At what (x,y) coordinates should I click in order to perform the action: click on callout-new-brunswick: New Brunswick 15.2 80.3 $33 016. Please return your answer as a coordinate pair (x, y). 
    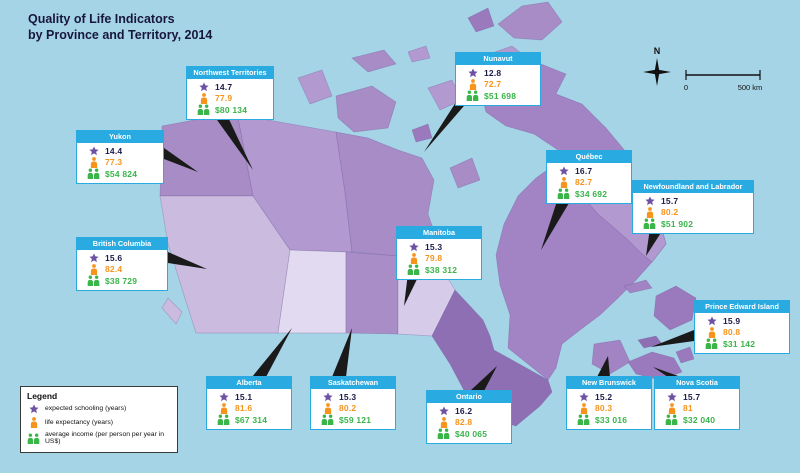
    Looking at the image, I should click on (609, 403).